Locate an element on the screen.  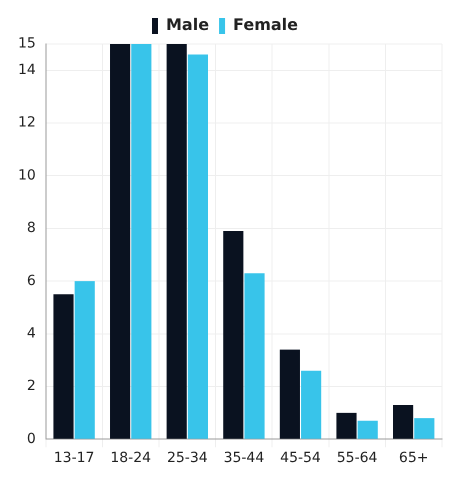
y-tick-label: 14 is located at coordinates (27, 70).